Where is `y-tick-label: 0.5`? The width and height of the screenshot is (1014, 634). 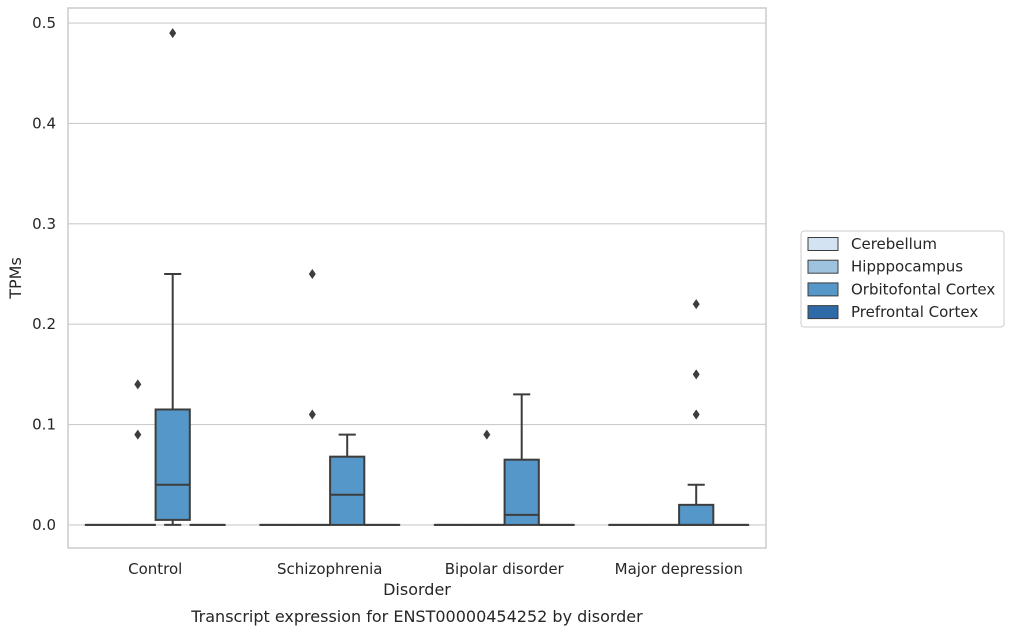 y-tick-label: 0.5 is located at coordinates (44, 23).